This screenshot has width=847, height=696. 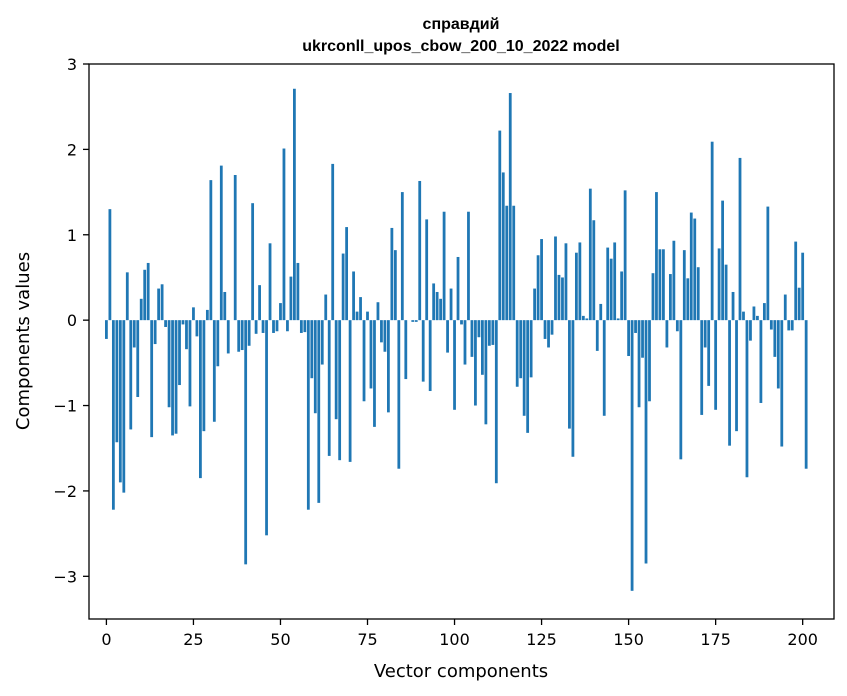 What do you see at coordinates (23, 341) in the screenshot?
I see `y-axis-label: Components values` at bounding box center [23, 341].